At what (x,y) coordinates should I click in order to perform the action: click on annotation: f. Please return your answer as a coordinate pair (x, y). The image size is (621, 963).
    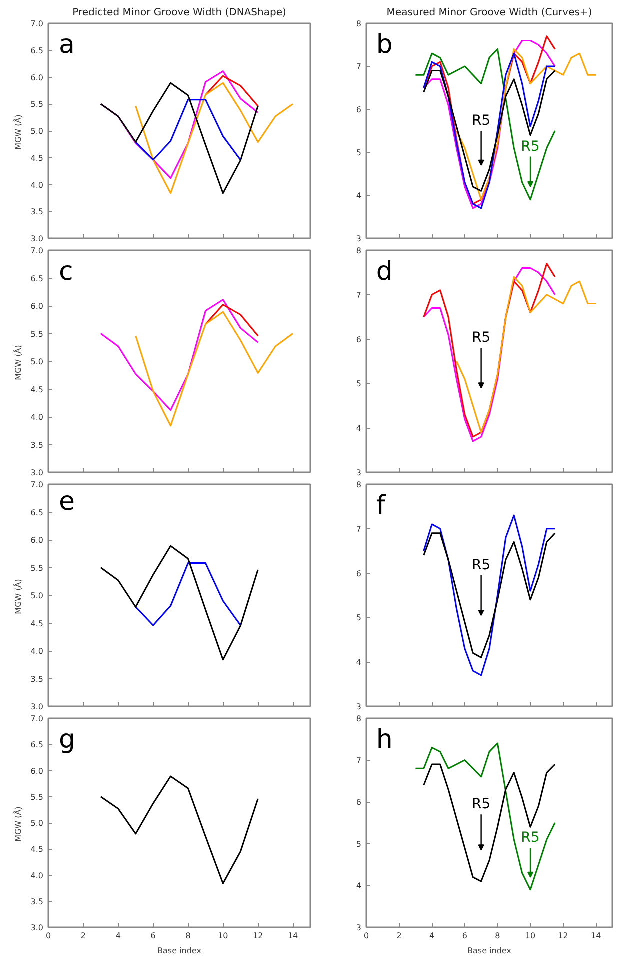
    Looking at the image, I should click on (381, 506).